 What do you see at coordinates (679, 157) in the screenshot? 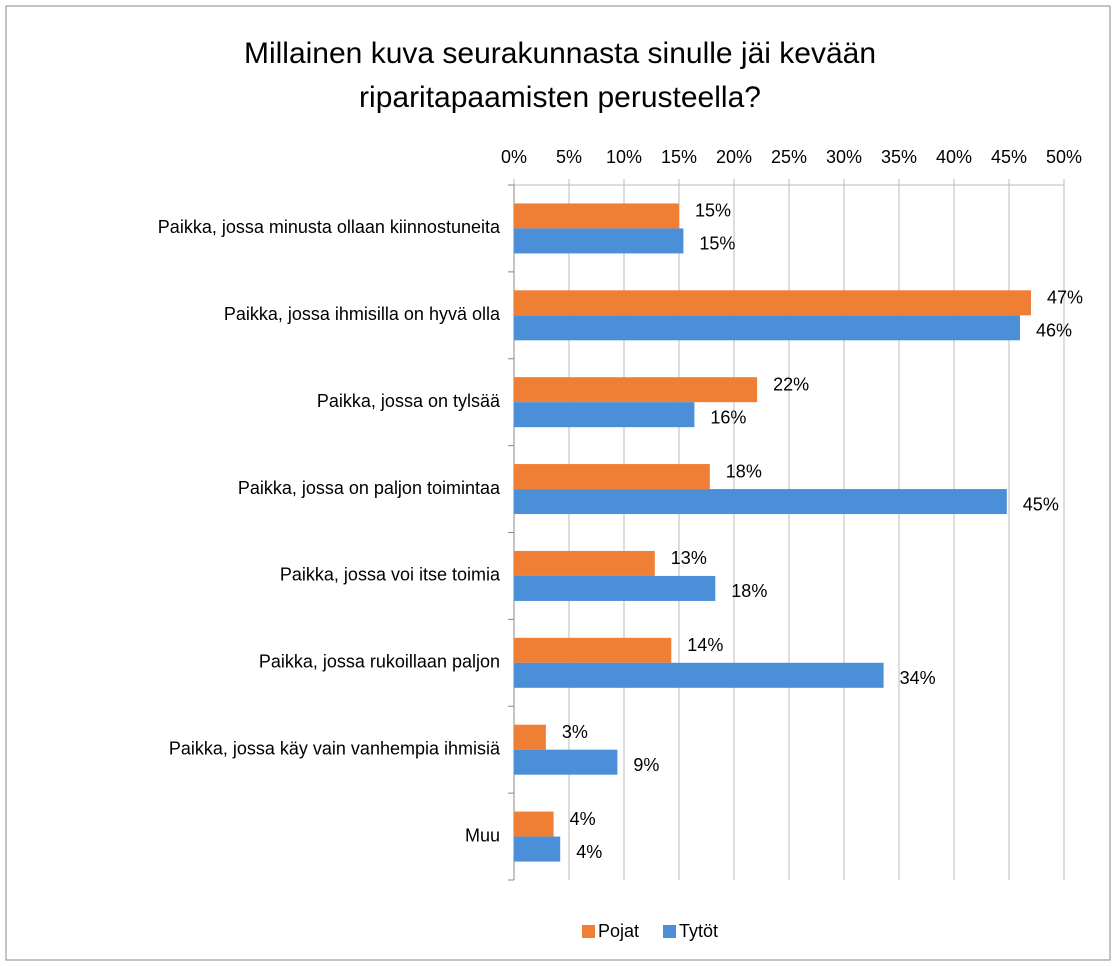
I see `x-tick-label: 15%` at bounding box center [679, 157].